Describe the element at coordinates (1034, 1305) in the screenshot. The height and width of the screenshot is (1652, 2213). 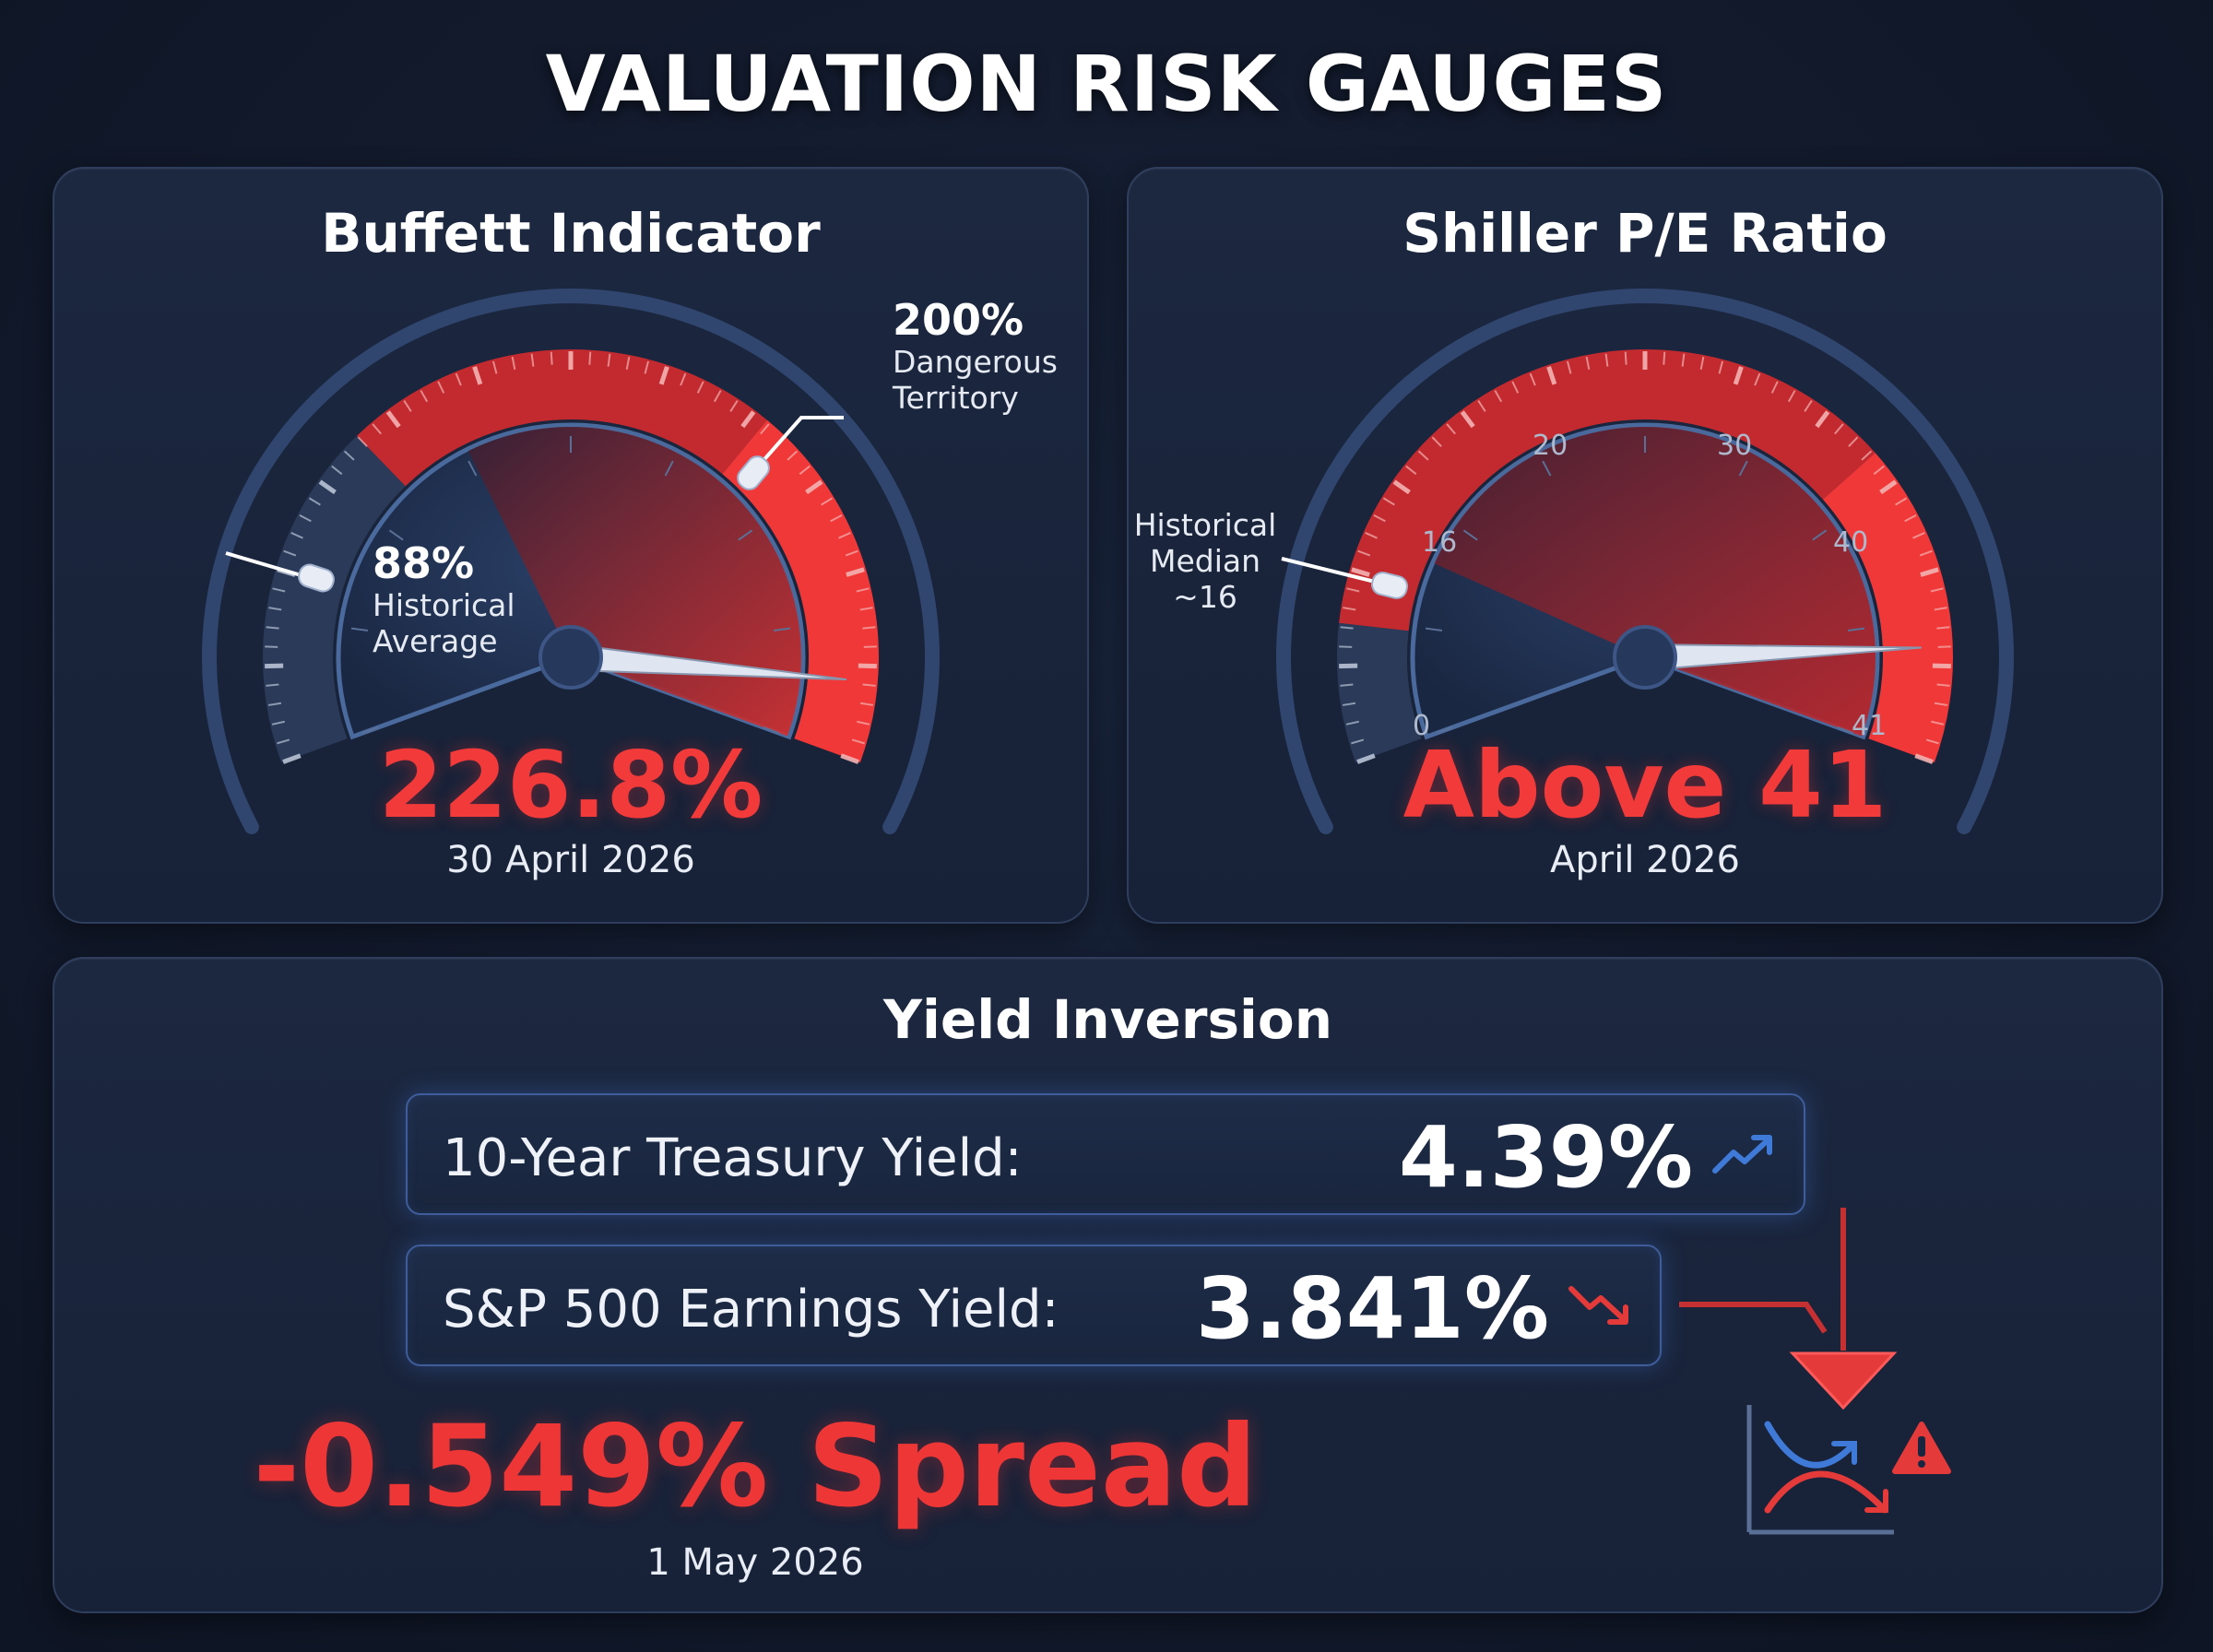
I see `earnings-yield-box: S&P 500 Earnings Yield: 3.841%` at that location.